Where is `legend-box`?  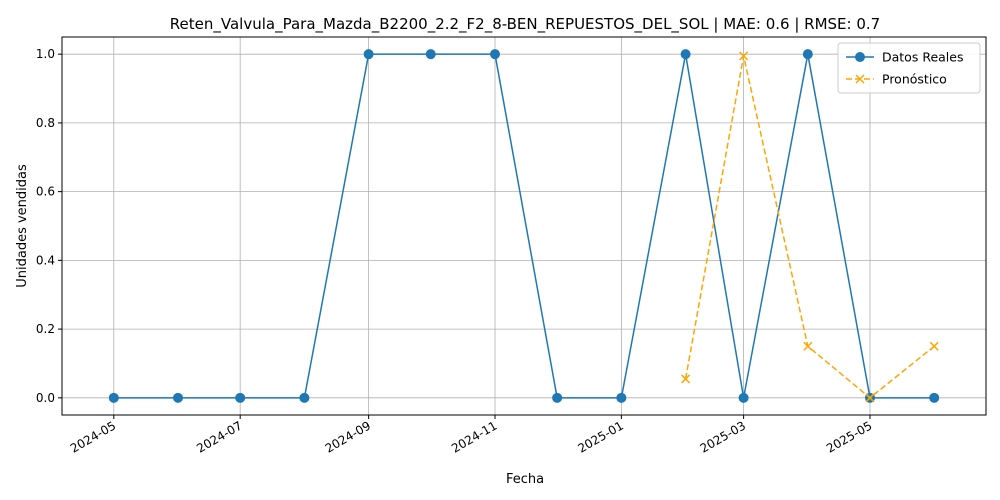
legend-box is located at coordinates (909, 68).